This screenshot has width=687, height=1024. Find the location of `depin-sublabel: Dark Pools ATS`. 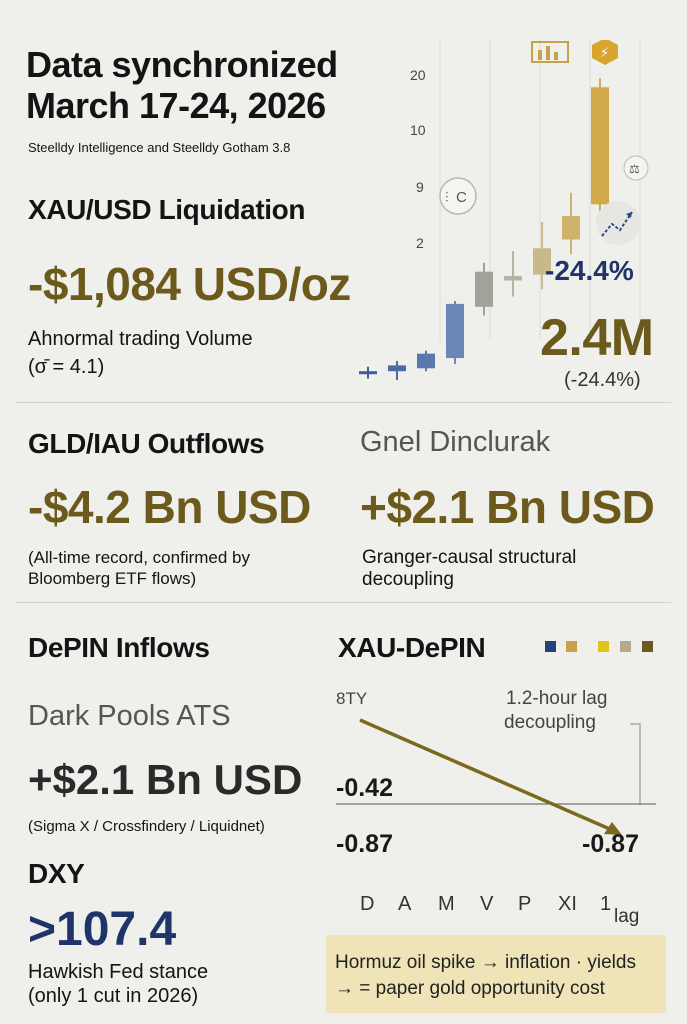

depin-sublabel: Dark Pools ATS is located at coordinates (129, 716).